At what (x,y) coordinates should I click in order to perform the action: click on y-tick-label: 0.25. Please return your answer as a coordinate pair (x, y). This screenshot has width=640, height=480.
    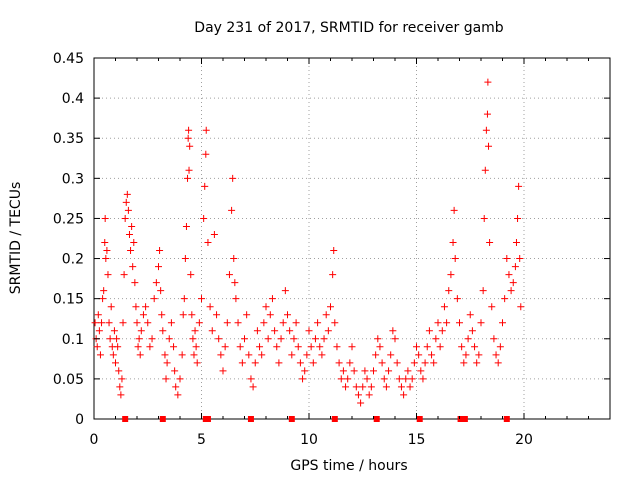
    Looking at the image, I should click on (68, 219).